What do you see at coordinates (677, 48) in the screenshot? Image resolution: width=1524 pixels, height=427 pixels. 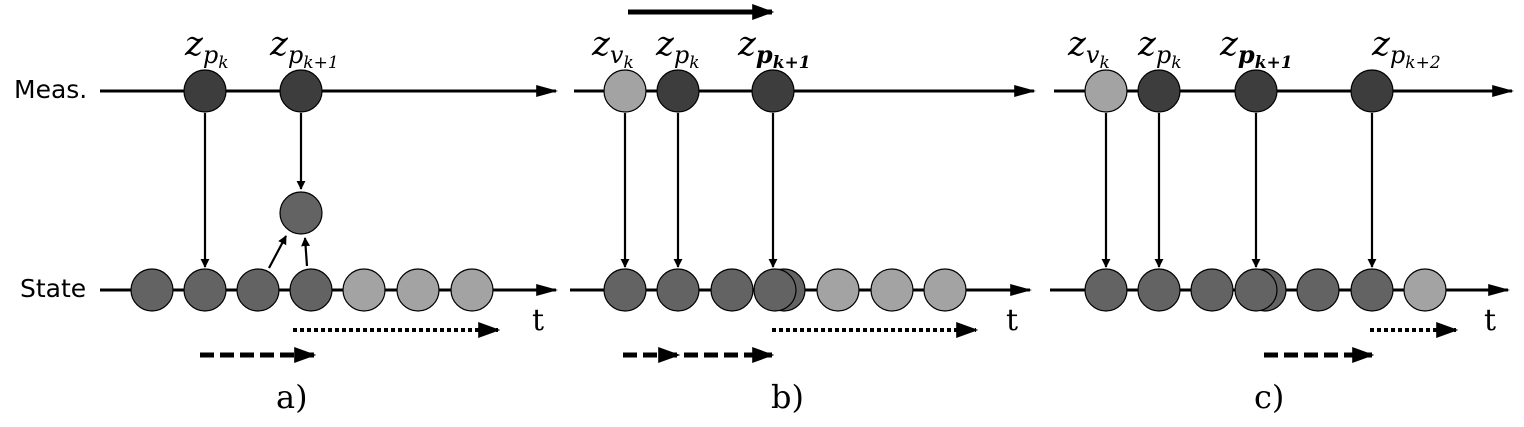 I see `panel-b-meas-label-1: zpk` at bounding box center [677, 48].